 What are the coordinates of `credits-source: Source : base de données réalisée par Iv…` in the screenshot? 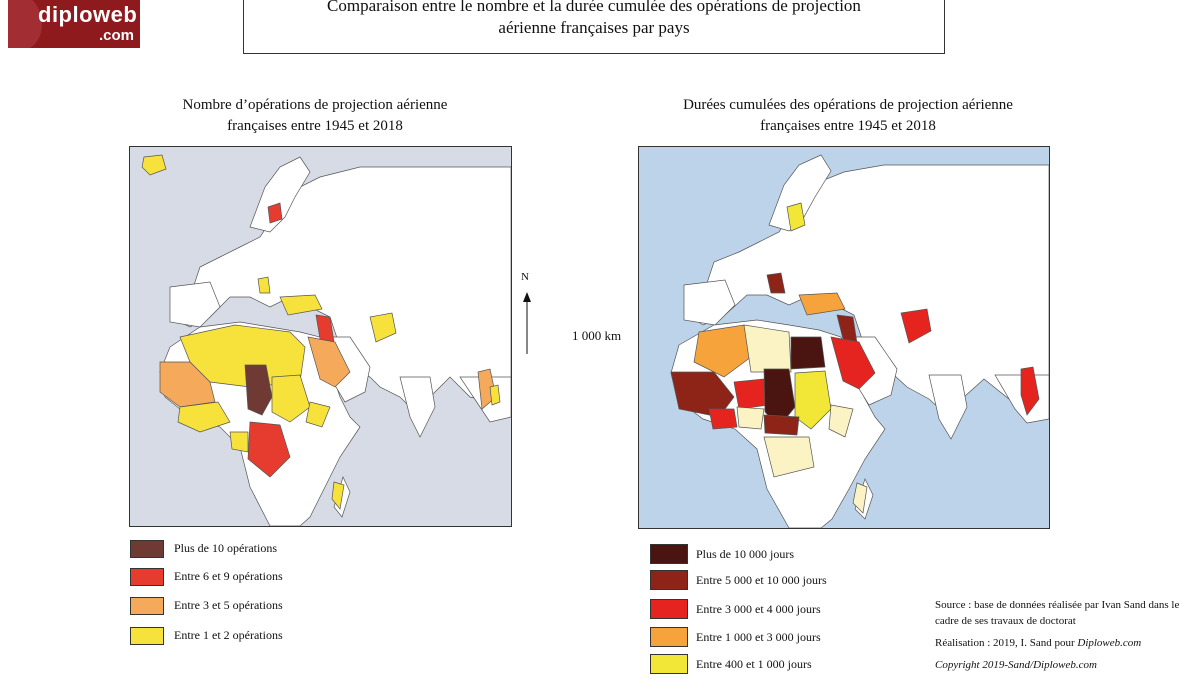 It's located at (1057, 613).